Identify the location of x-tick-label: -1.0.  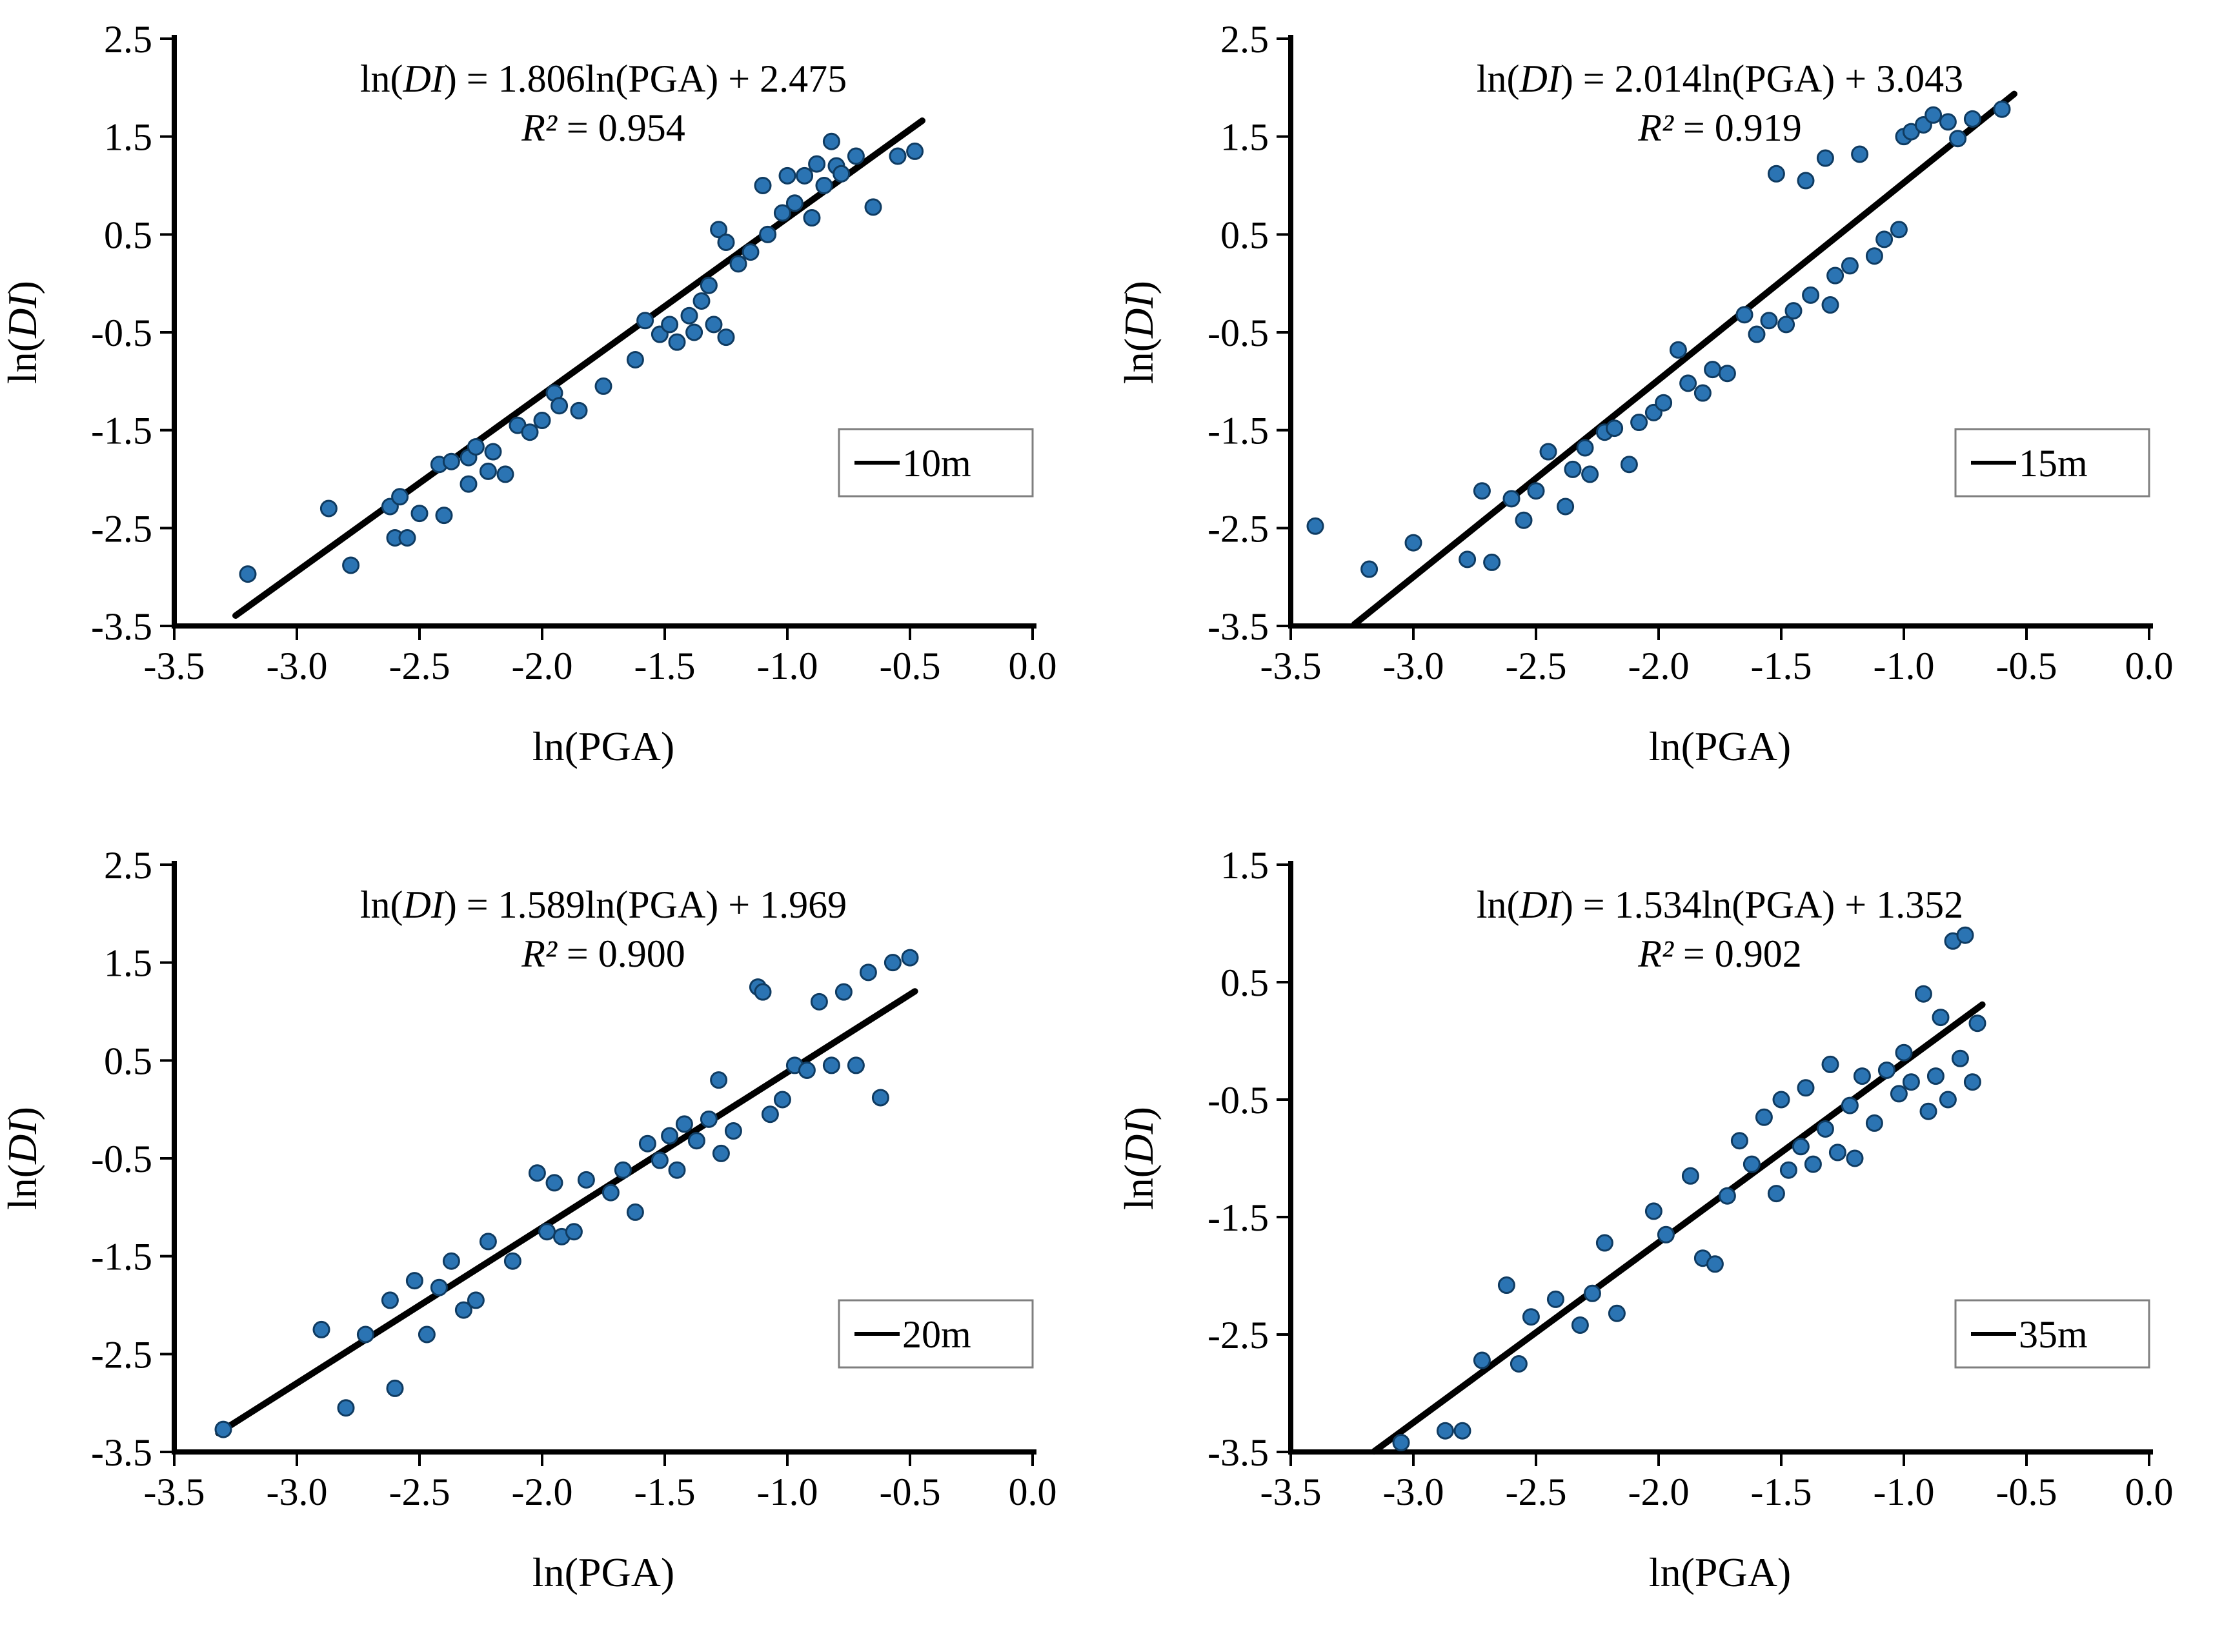
(1905, 1492).